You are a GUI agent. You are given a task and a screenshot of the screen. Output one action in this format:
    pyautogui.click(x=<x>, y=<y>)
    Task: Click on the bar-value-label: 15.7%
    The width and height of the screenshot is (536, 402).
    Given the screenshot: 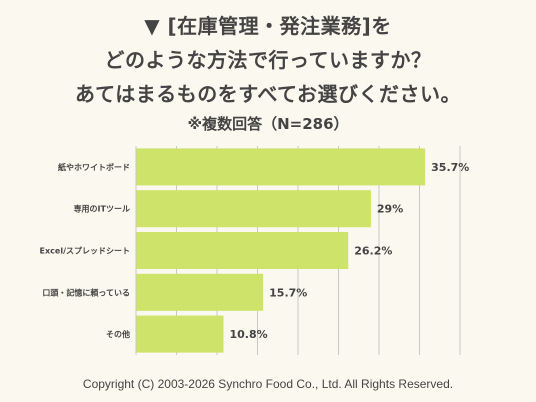 What is the action you would take?
    pyautogui.click(x=288, y=292)
    